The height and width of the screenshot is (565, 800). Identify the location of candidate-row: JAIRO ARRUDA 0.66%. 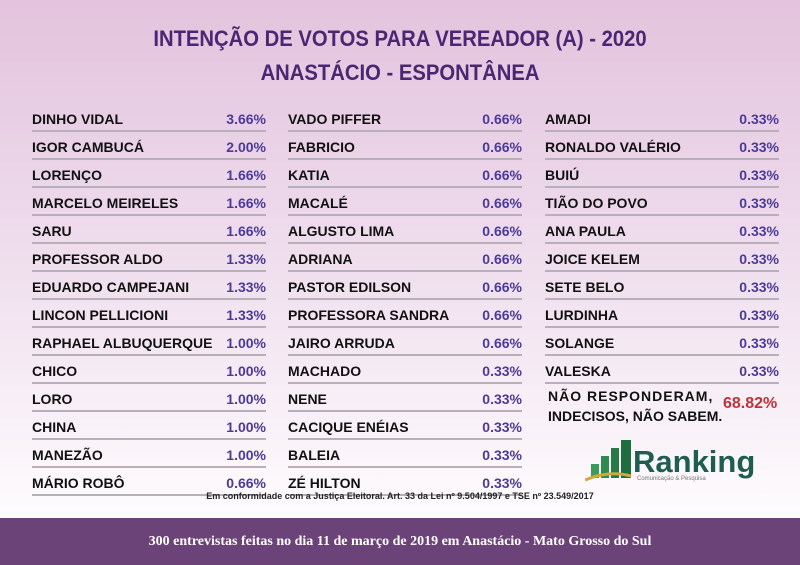
(405, 342).